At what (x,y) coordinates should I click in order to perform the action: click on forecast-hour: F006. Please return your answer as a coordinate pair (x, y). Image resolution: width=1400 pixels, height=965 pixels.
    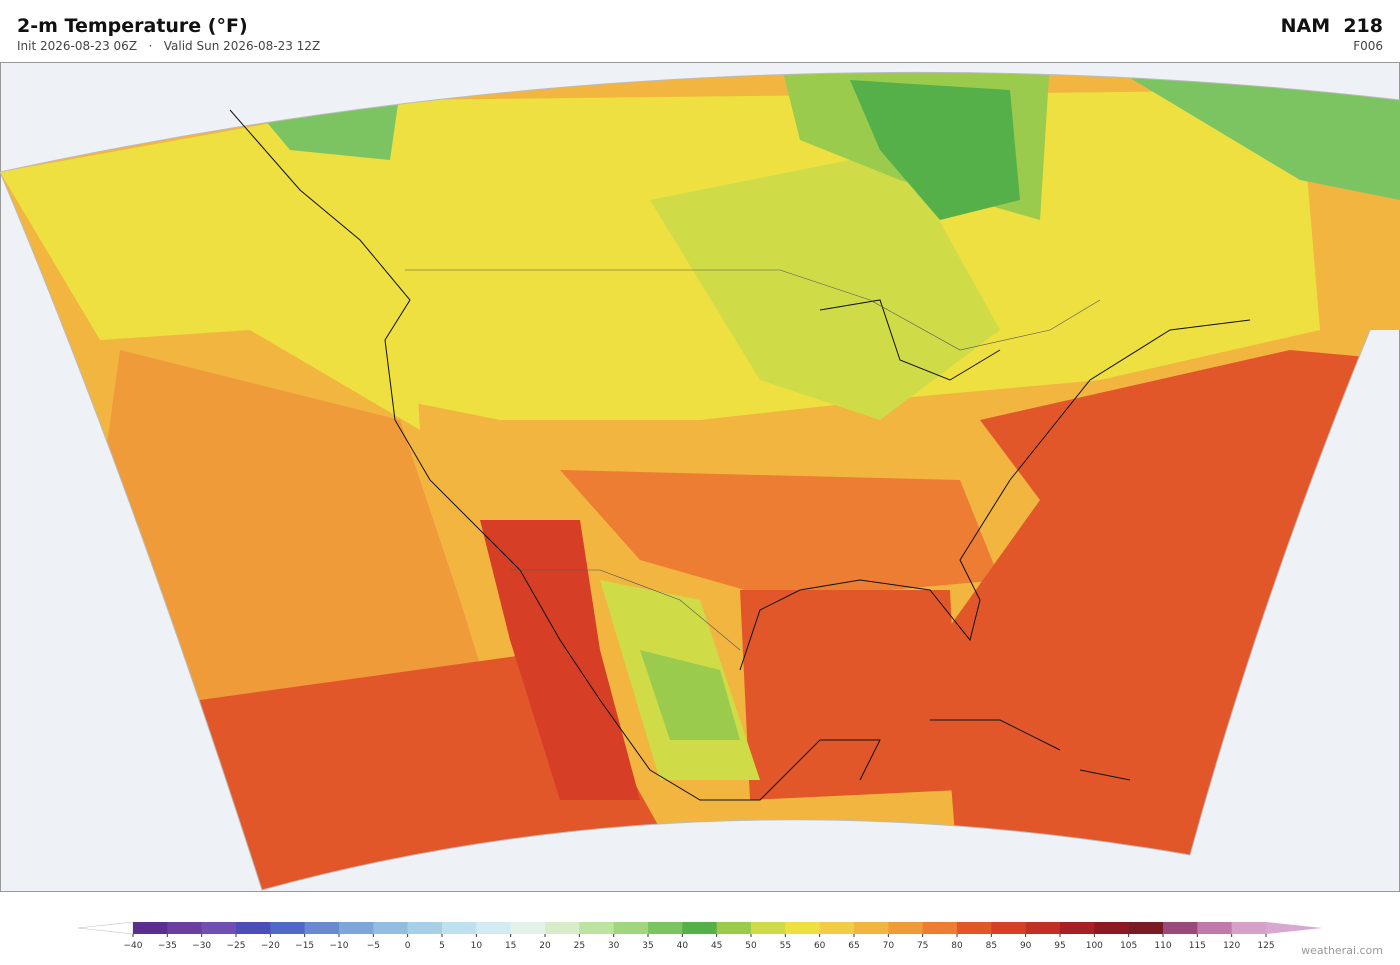
    Looking at the image, I should click on (1368, 46).